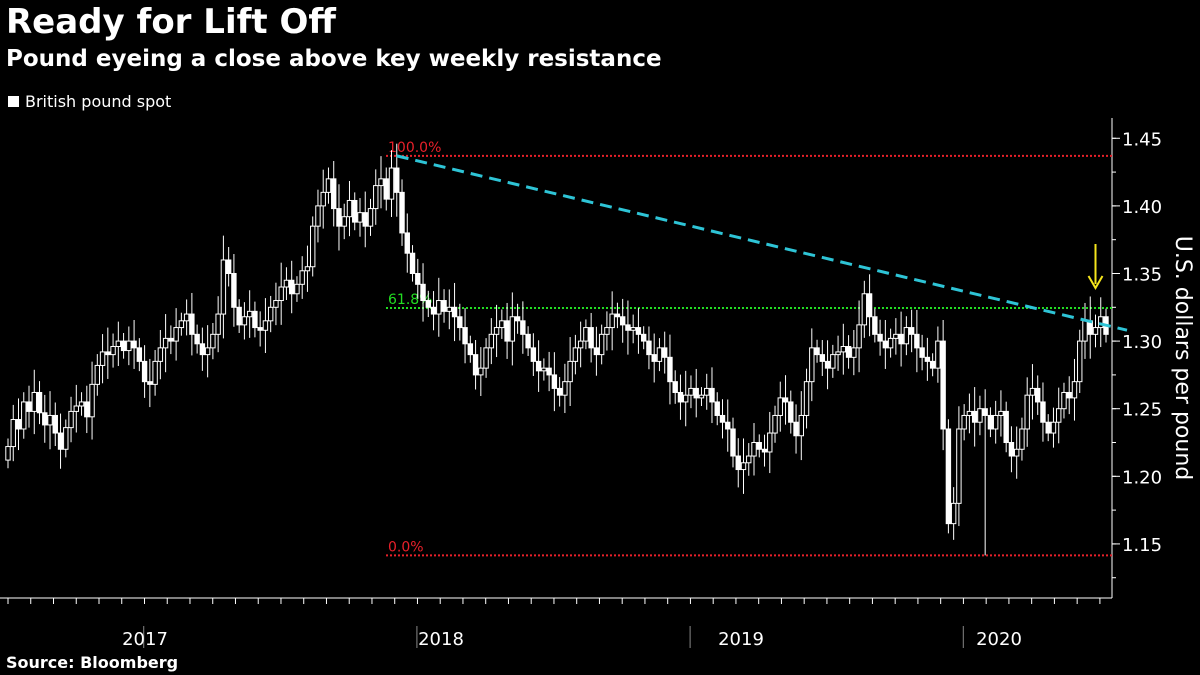 This screenshot has width=1200, height=675. What do you see at coordinates (13, 101) in the screenshot?
I see `legend-swatch` at bounding box center [13, 101].